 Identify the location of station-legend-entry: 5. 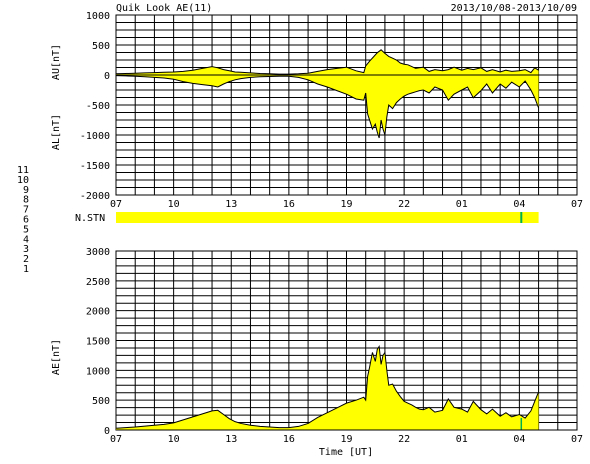
(26, 229).